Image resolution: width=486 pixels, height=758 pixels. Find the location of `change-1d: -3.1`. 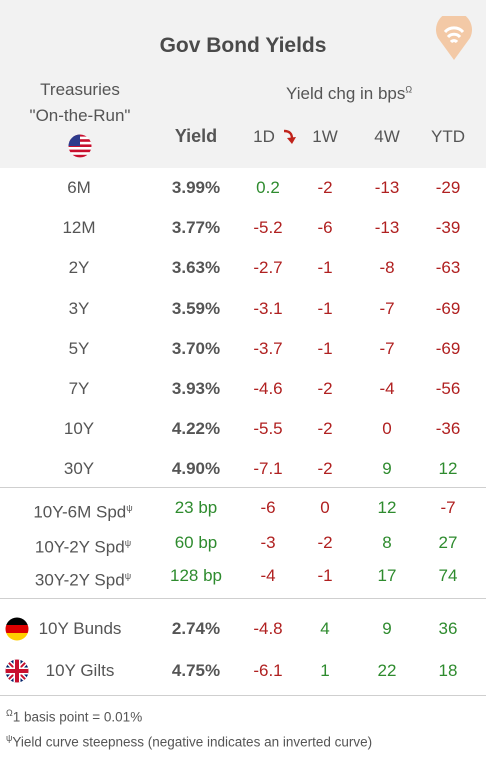

change-1d: -3.1 is located at coordinates (268, 308).